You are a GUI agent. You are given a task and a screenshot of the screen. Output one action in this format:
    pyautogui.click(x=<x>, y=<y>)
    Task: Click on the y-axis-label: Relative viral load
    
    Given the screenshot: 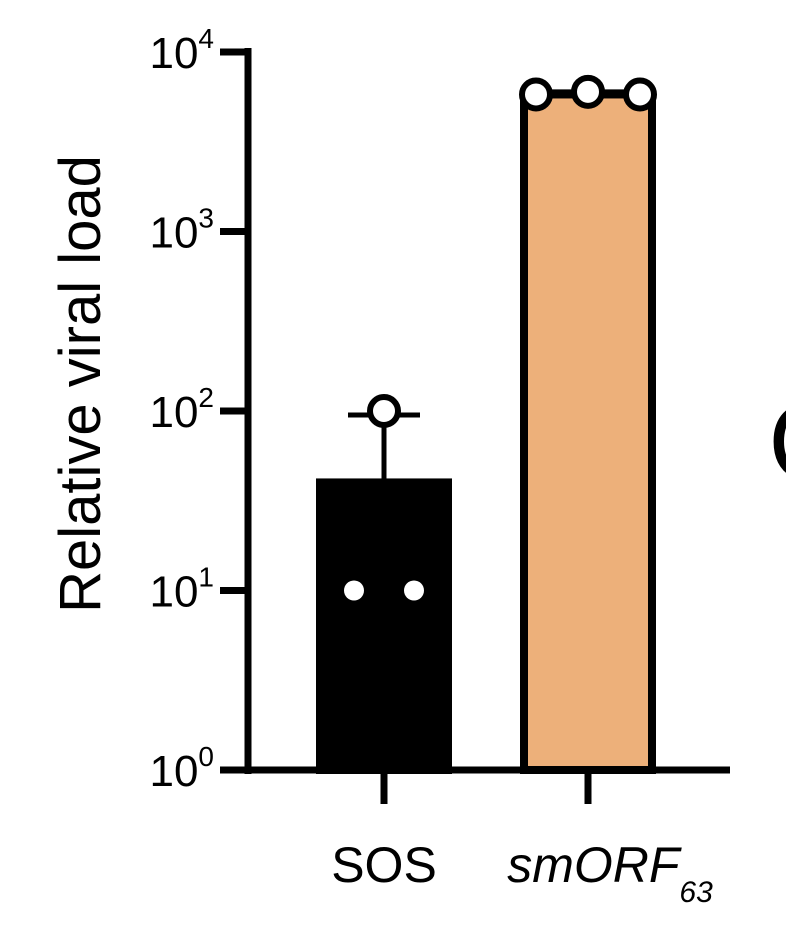 What is the action you would take?
    pyautogui.click(x=80, y=384)
    